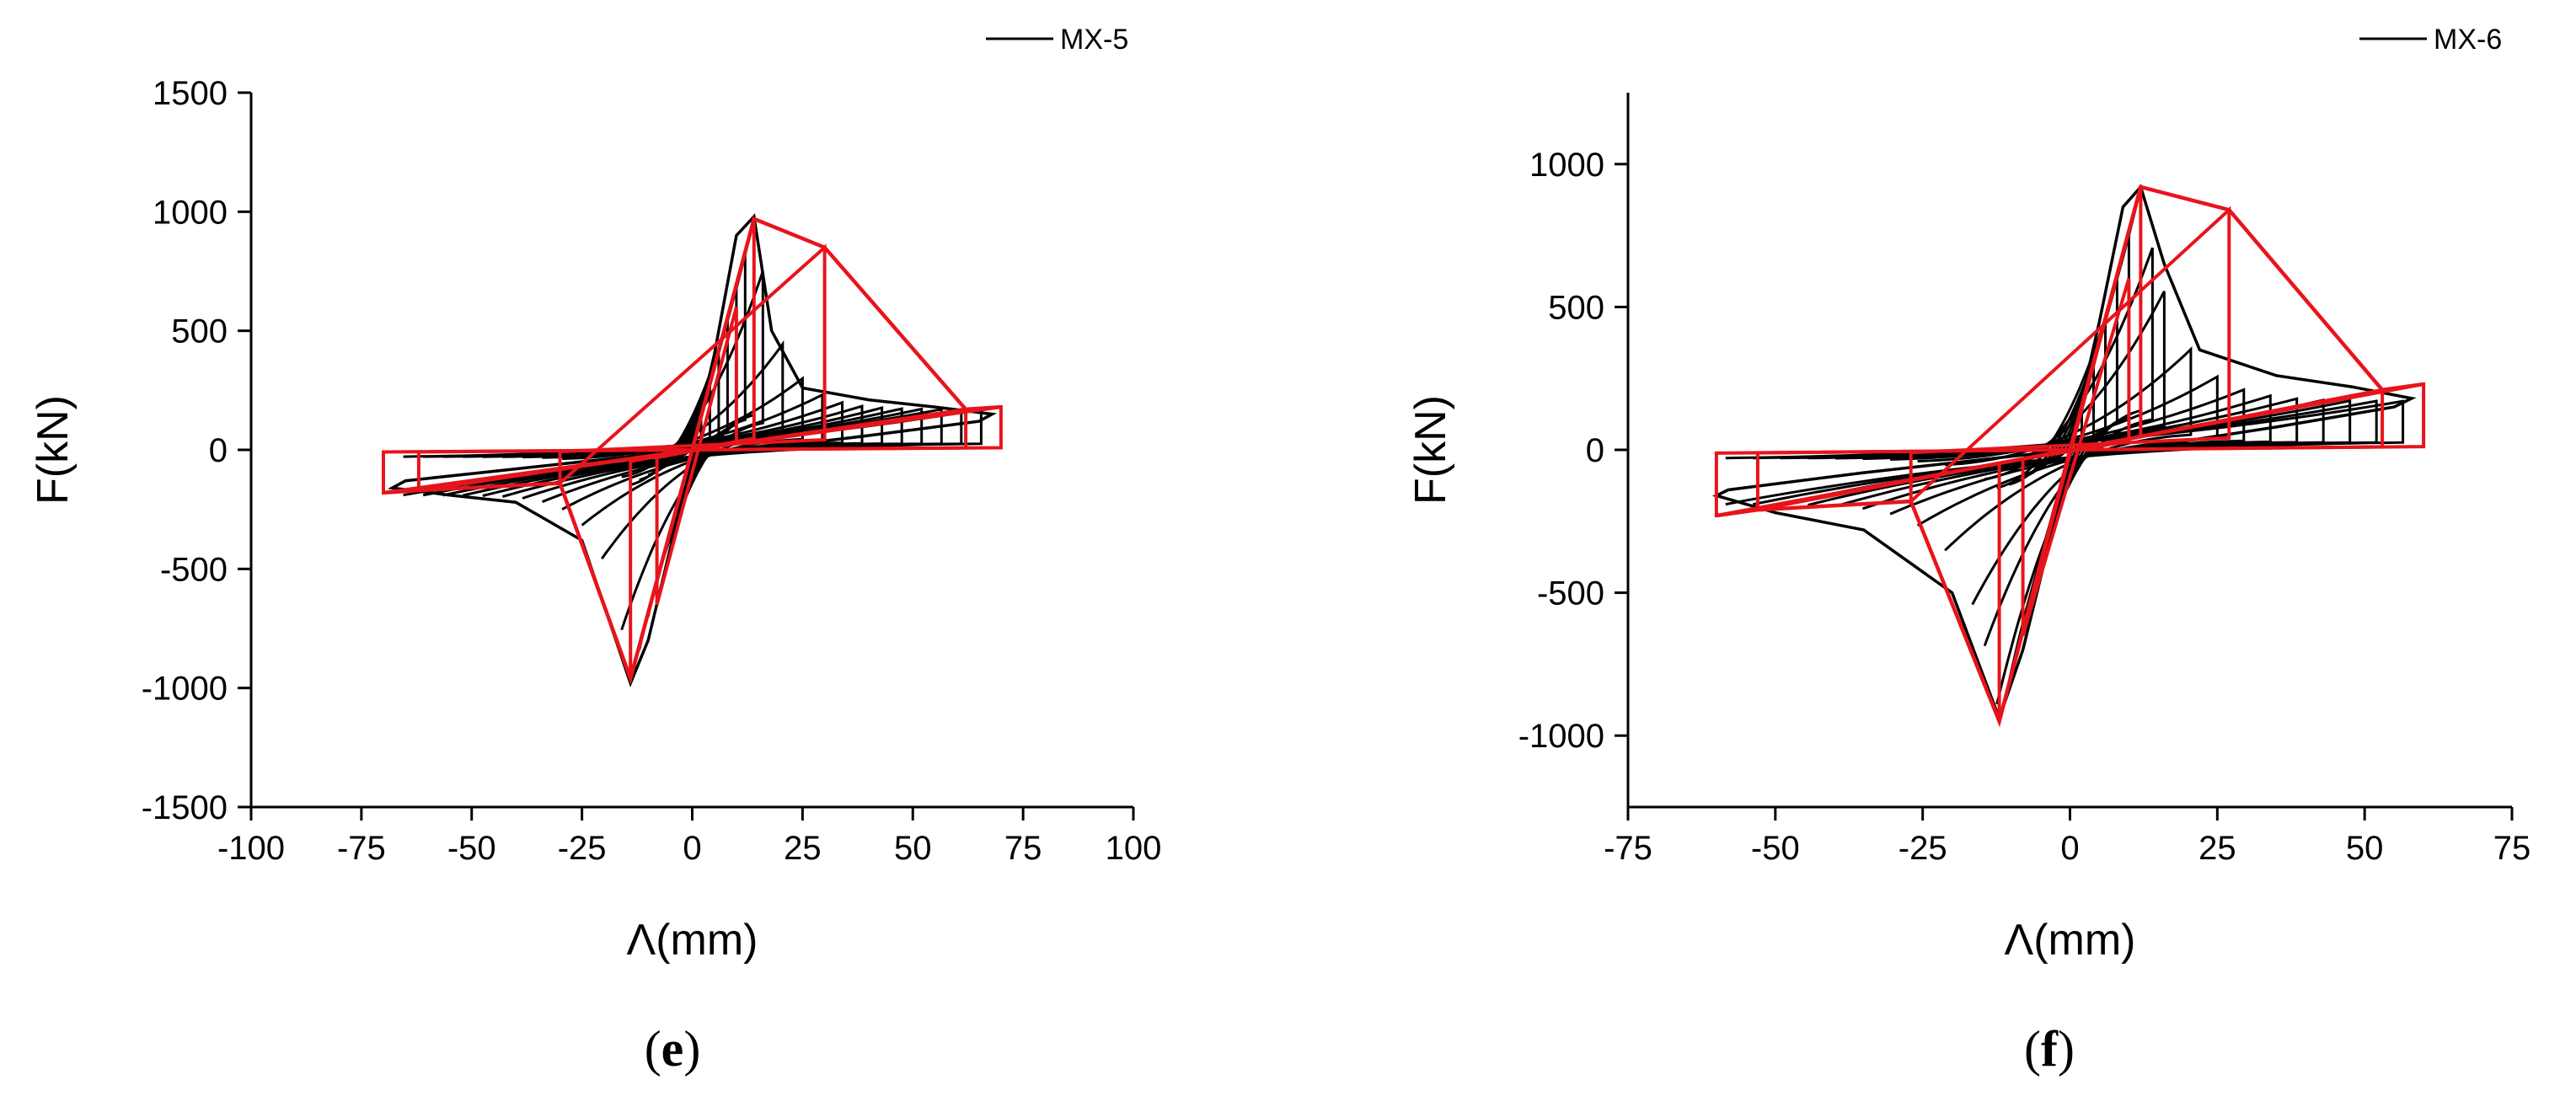 This screenshot has width=2576, height=1096. I want to click on y-tick-label: -1500, so click(185, 808).